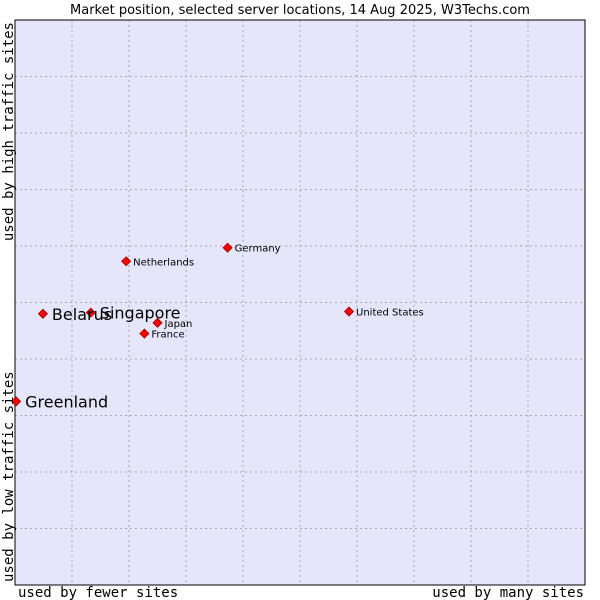 Image resolution: width=600 pixels, height=600 pixels. What do you see at coordinates (140, 313) in the screenshot?
I see `point-label-singapore: Singapore` at bounding box center [140, 313].